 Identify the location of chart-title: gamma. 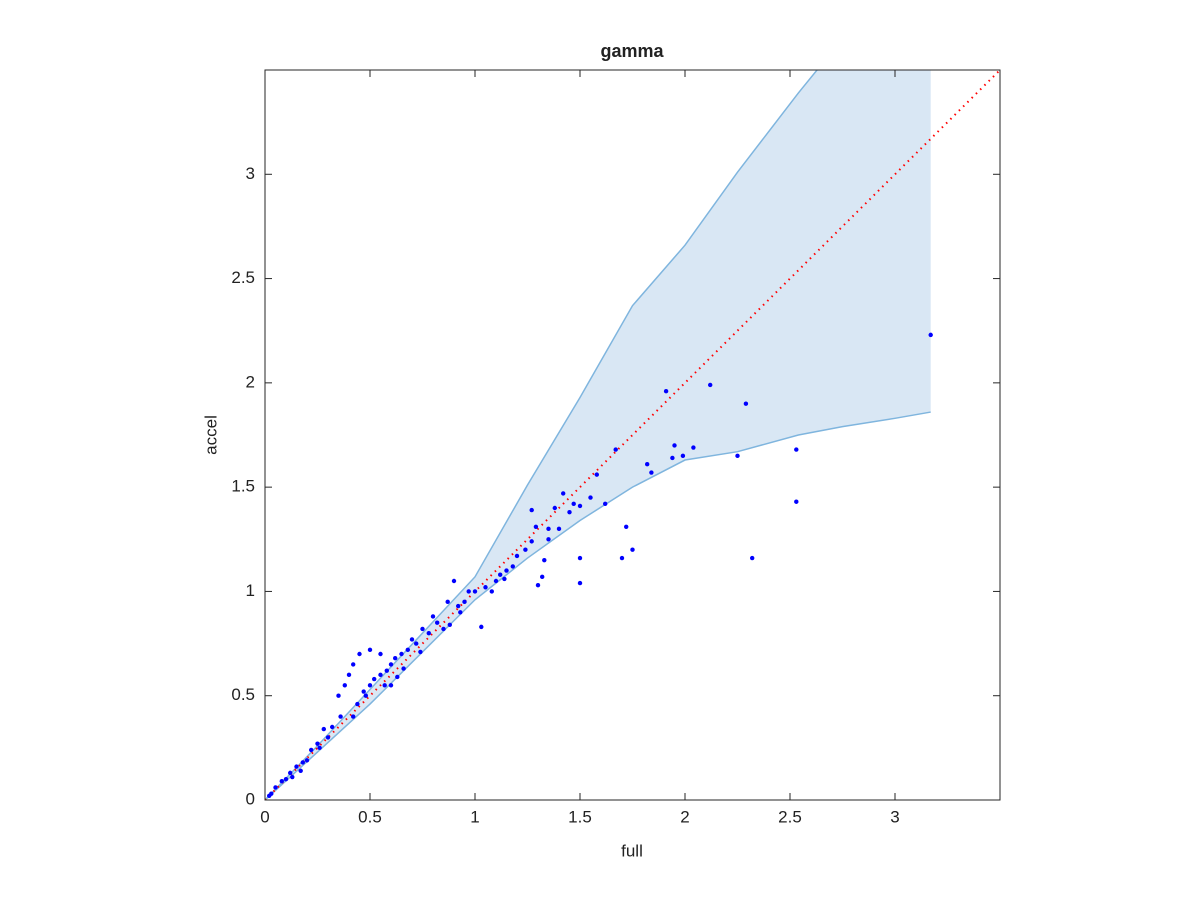
(632, 51).